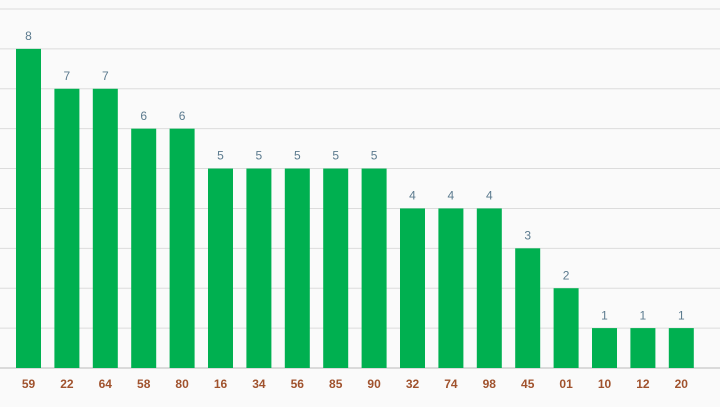  What do you see at coordinates (259, 384) in the screenshot?
I see `x-tick-label: 34` at bounding box center [259, 384].